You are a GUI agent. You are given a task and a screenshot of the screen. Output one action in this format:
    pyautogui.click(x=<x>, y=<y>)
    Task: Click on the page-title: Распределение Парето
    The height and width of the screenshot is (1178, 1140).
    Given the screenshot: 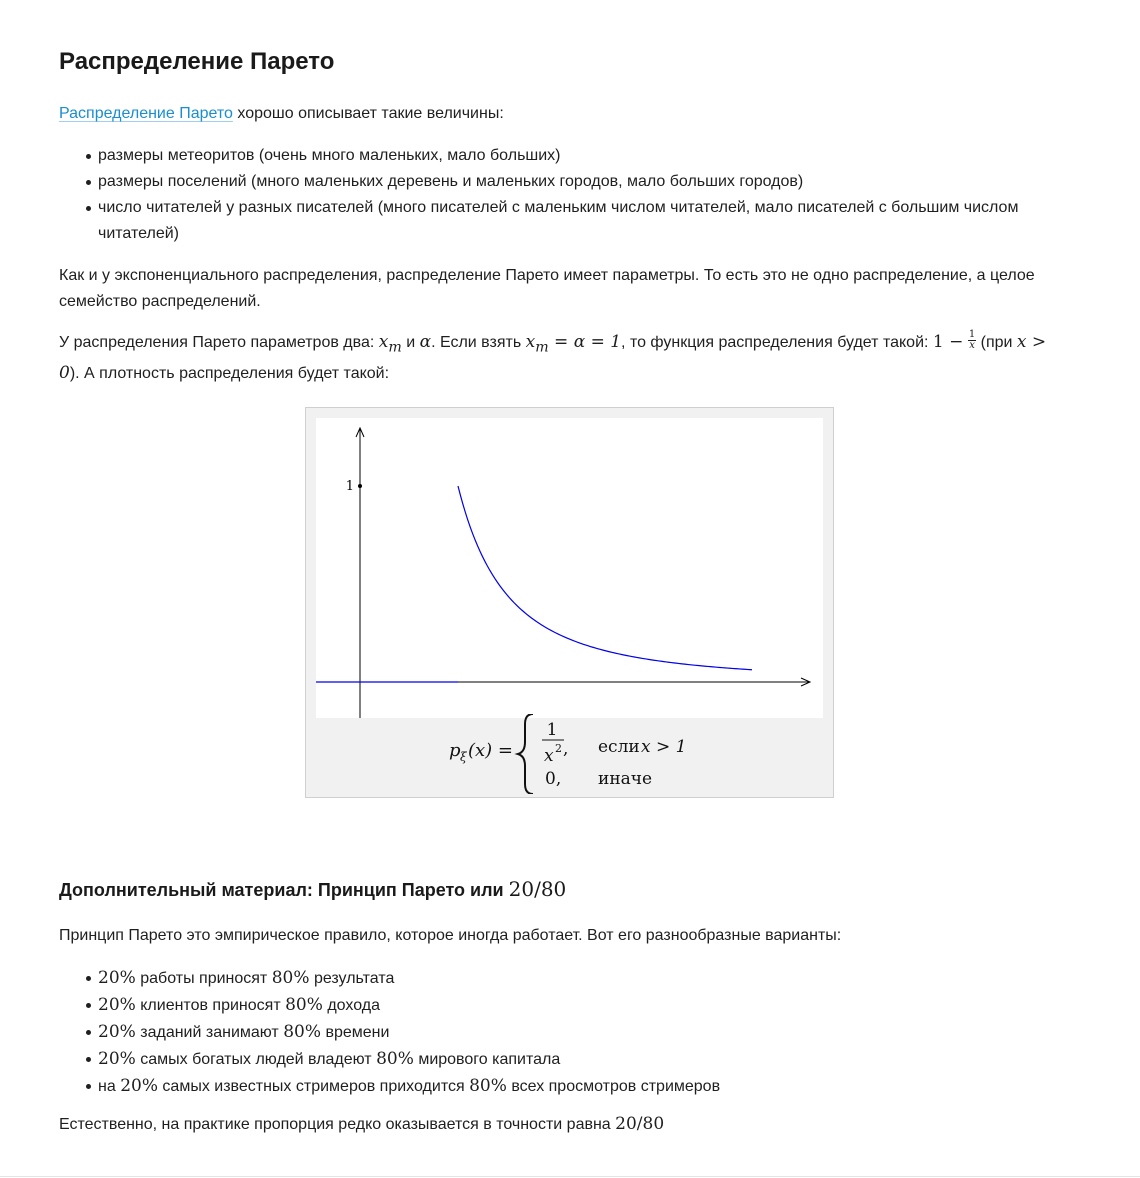 What is the action you would take?
    pyautogui.click(x=197, y=61)
    